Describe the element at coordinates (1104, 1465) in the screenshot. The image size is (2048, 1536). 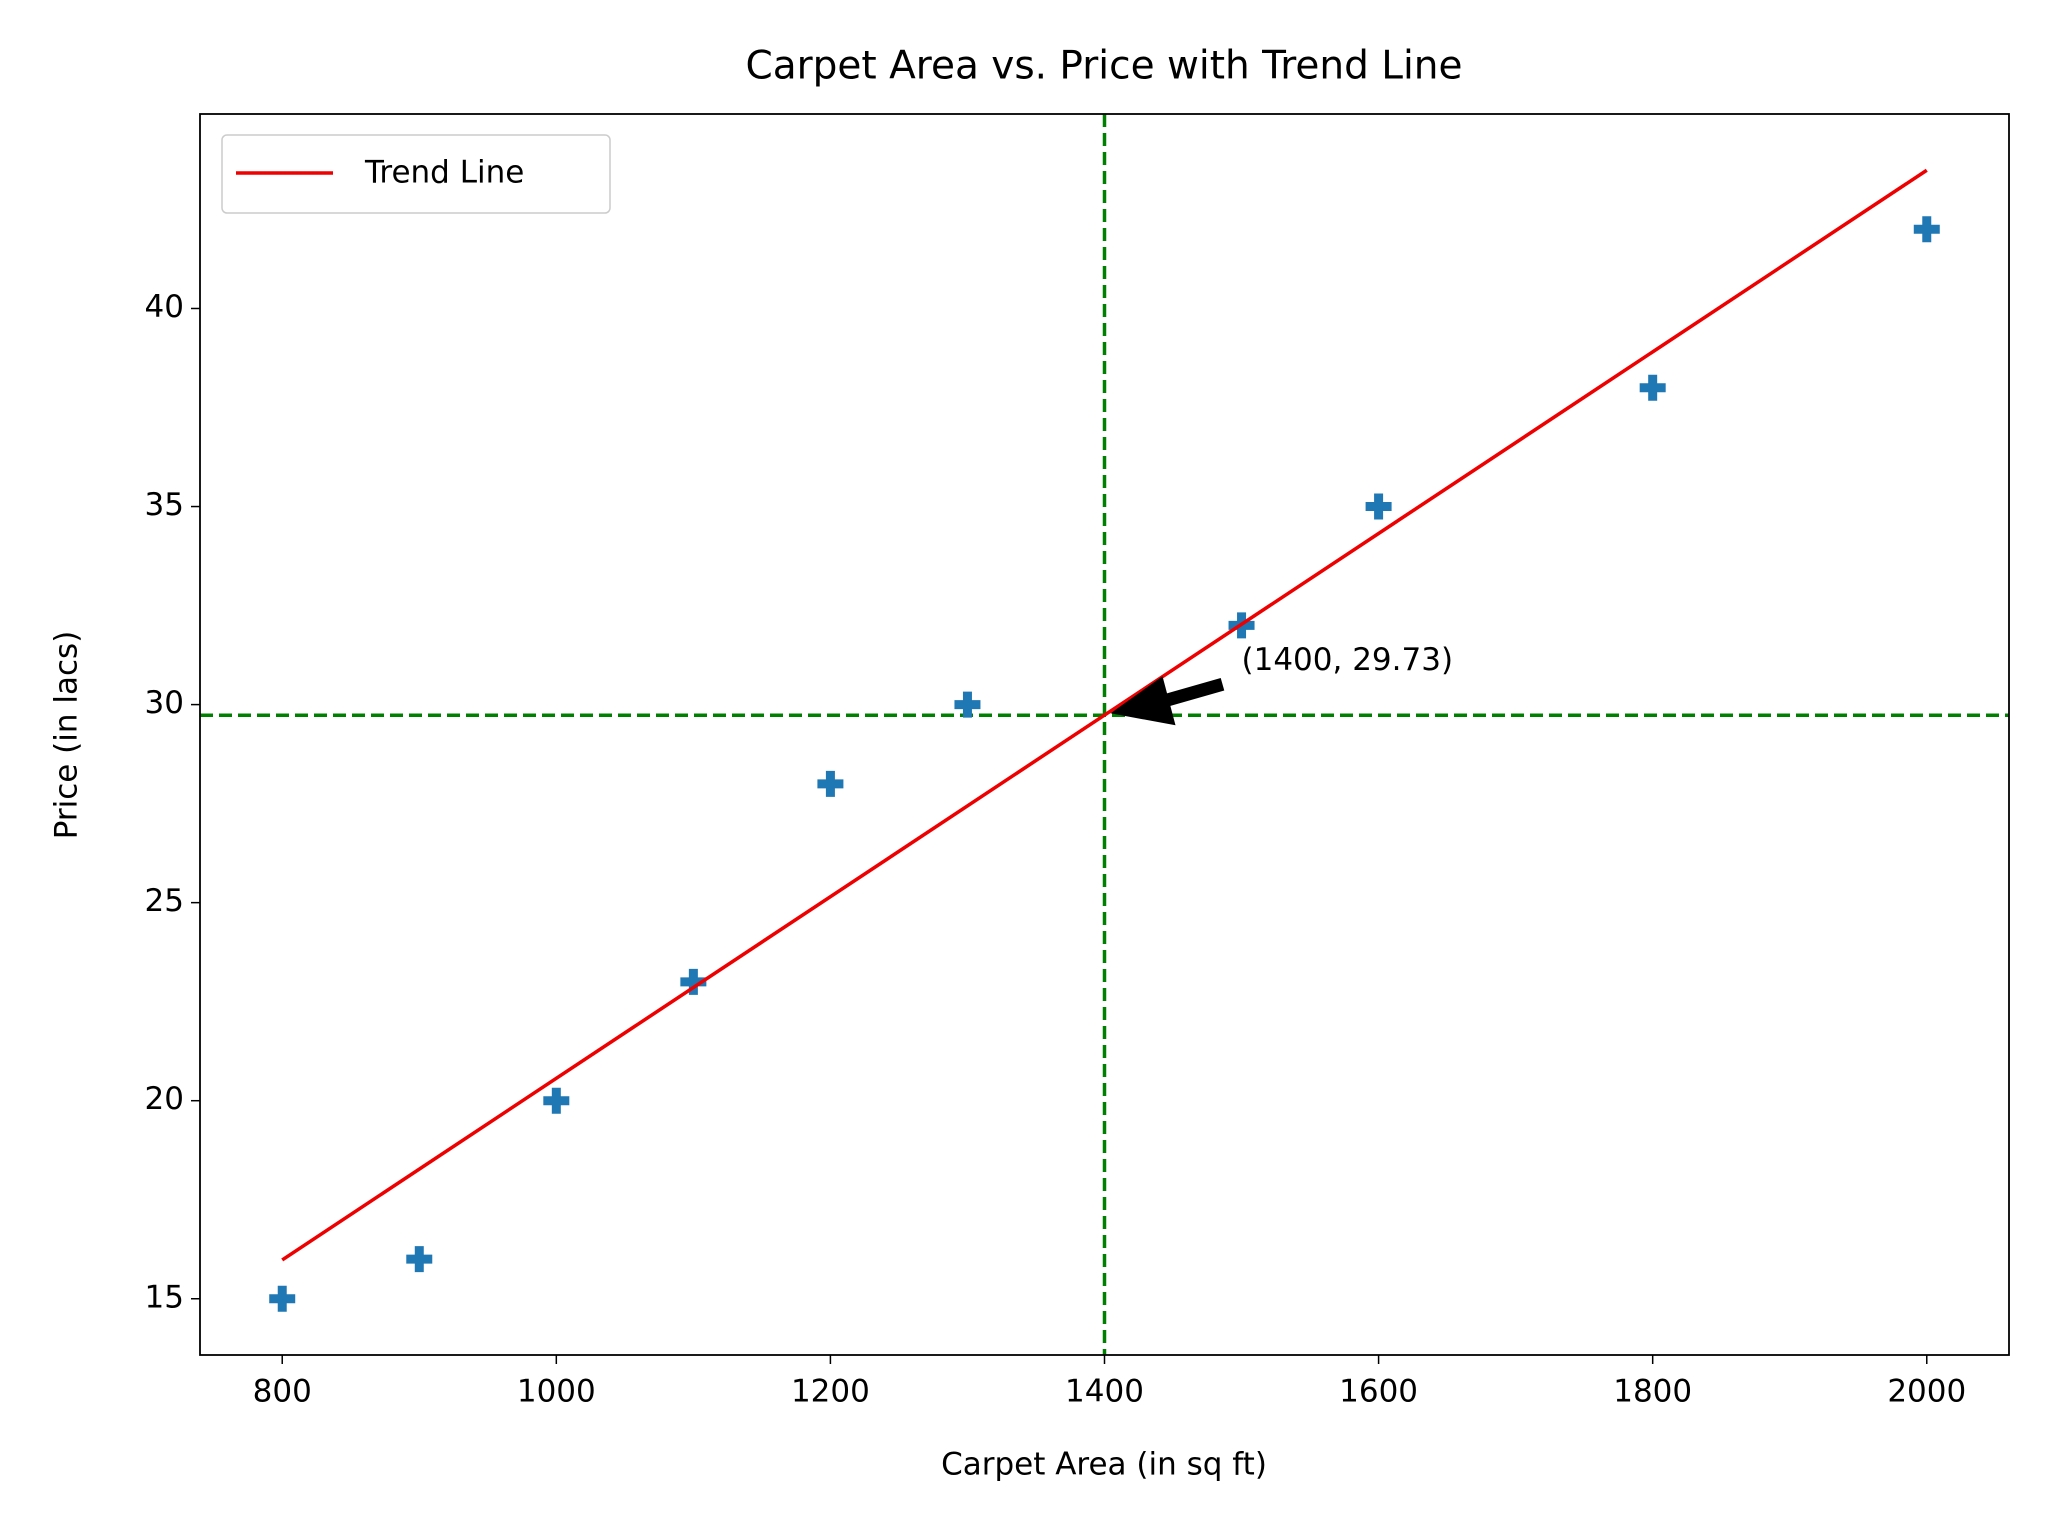
I see `x-axis-label: Carpet Area (in sq ft)` at that location.